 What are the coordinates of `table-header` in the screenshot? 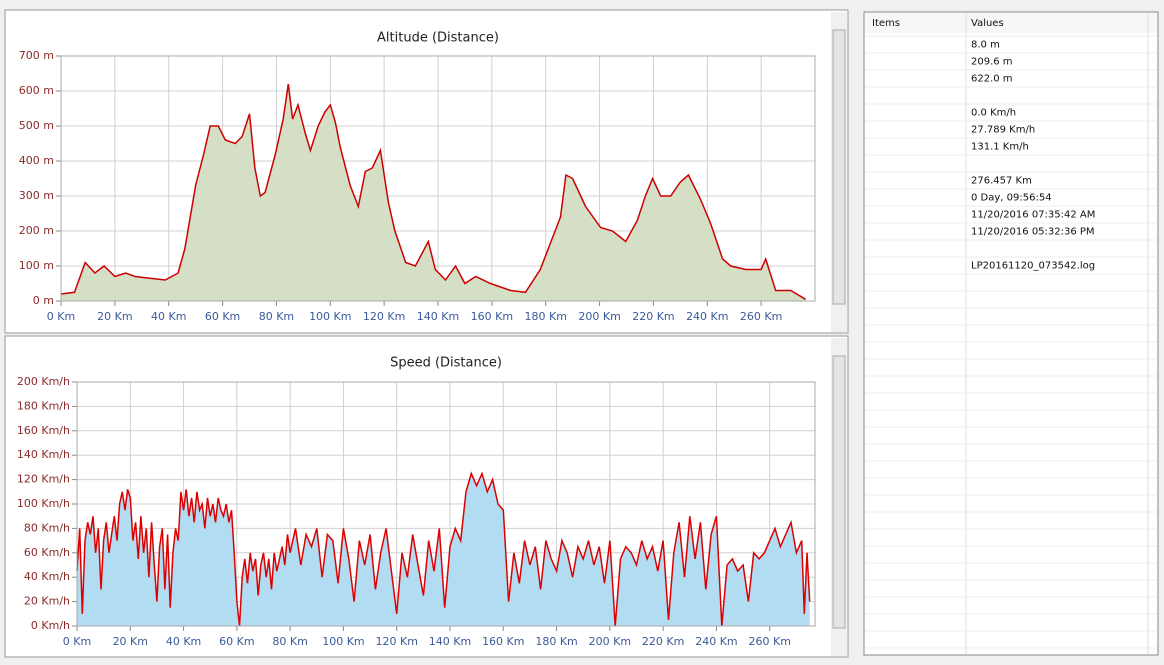 It's located at (1011, 23).